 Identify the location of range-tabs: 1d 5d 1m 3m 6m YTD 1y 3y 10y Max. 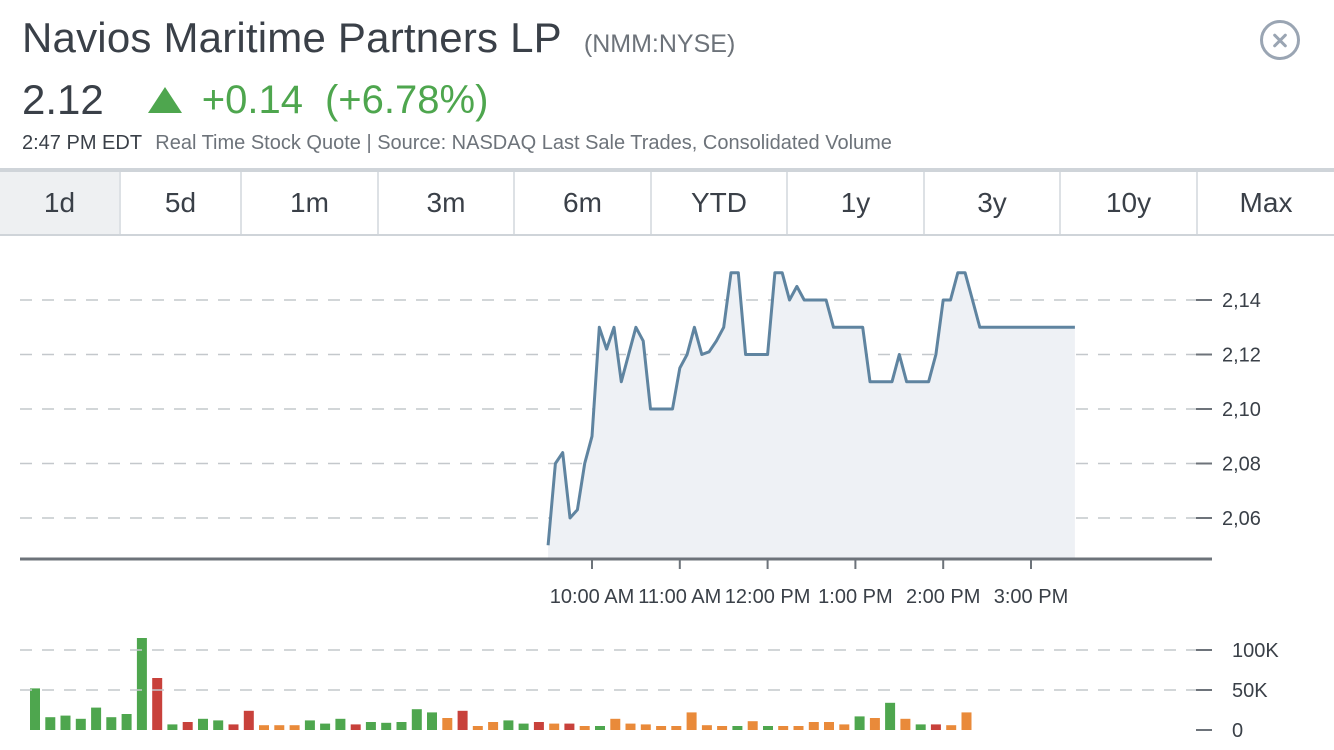
(667, 202).